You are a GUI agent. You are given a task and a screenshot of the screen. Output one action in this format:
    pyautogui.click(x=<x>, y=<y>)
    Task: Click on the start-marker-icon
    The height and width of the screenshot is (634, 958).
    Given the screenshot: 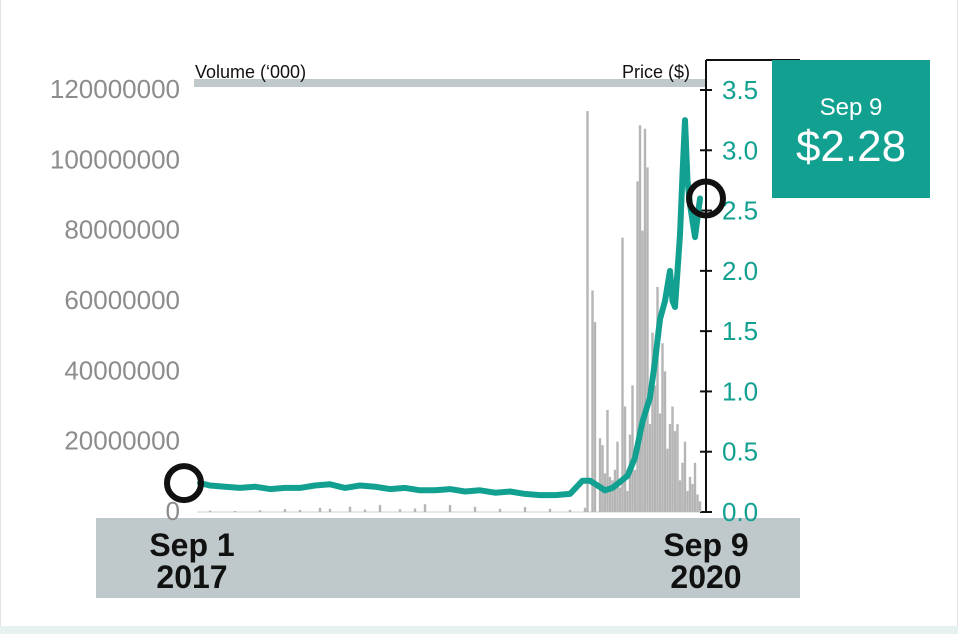 What is the action you would take?
    pyautogui.click(x=184, y=483)
    